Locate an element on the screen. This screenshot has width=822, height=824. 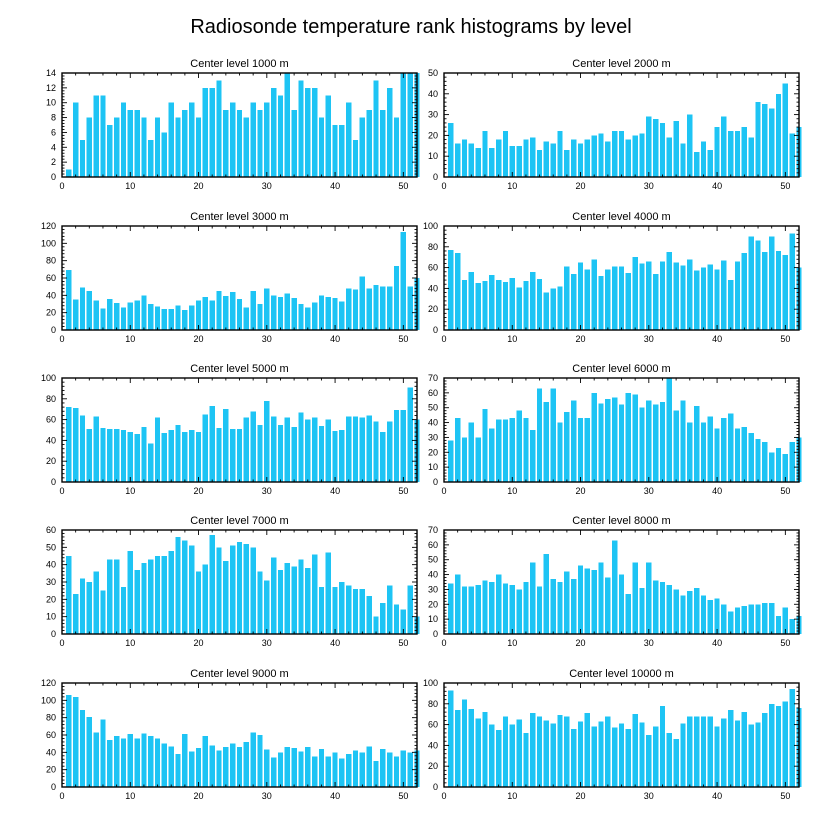
x-tick-label: 20 is located at coordinates (199, 643).